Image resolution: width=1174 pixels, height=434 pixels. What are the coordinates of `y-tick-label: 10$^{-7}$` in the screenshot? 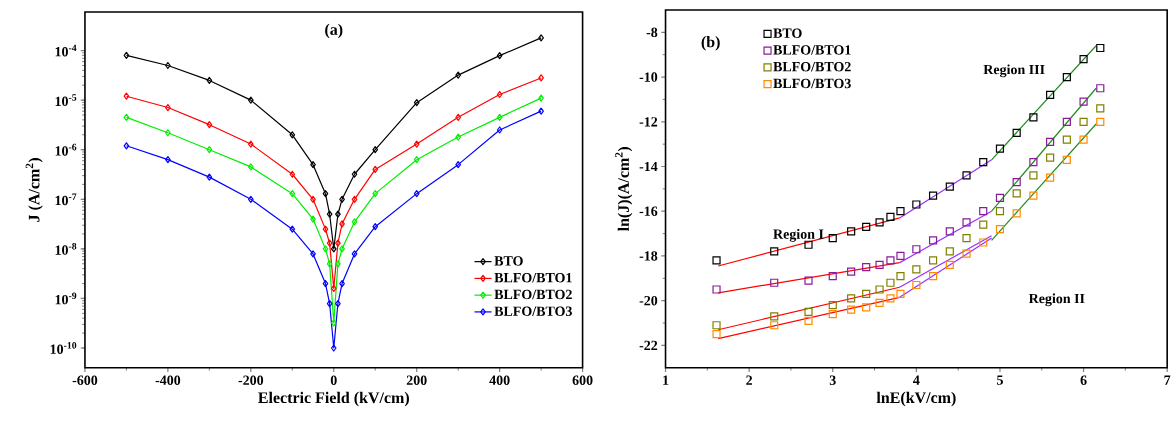 It's located at (66, 199).